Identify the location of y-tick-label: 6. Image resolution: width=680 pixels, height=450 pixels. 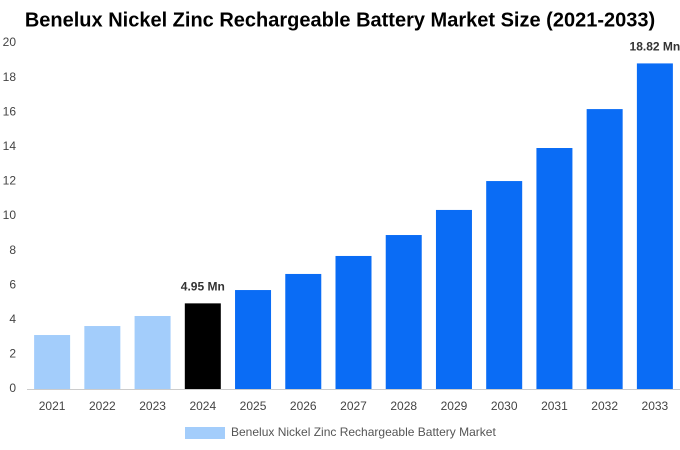
(12, 284).